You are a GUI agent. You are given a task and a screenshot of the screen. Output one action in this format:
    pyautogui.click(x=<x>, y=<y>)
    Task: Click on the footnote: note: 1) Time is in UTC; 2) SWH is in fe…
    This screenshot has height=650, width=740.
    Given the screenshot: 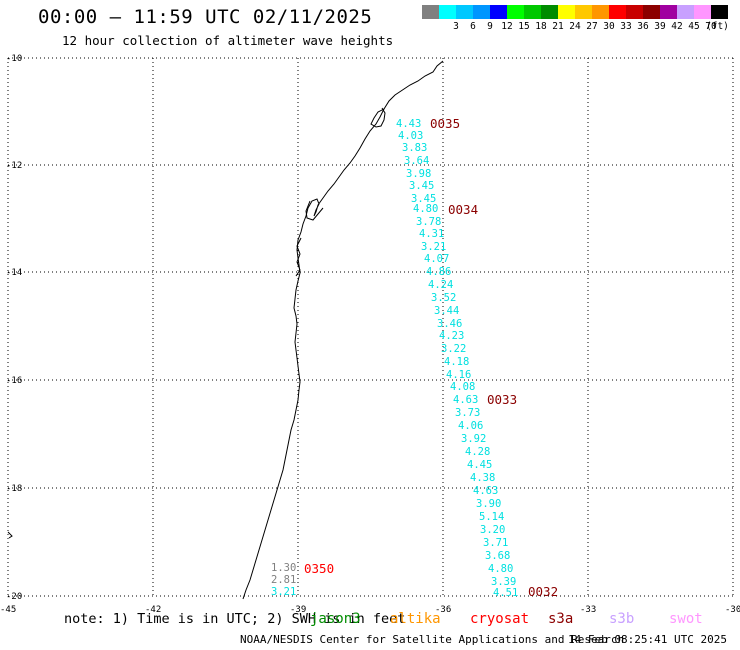 What is the action you would take?
    pyautogui.click(x=235, y=619)
    